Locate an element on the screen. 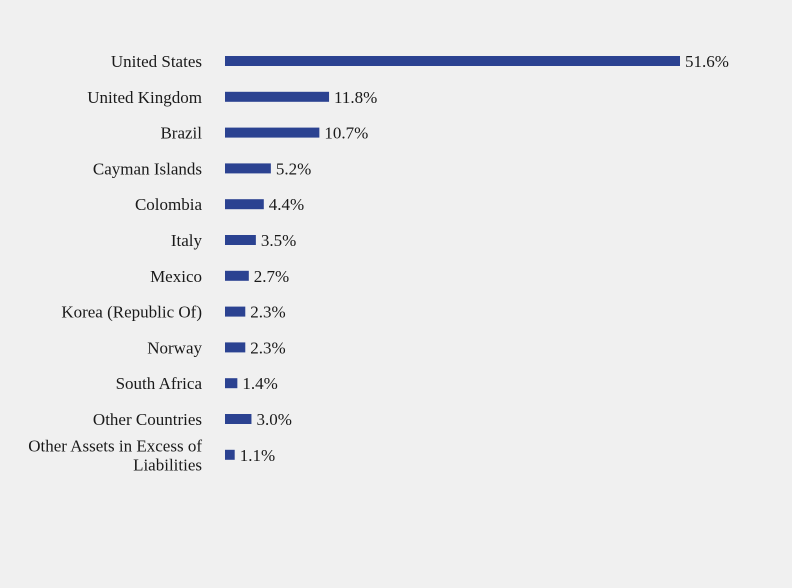 The width and height of the screenshot is (792, 588). category-label-line: South Africa is located at coordinates (159, 383).